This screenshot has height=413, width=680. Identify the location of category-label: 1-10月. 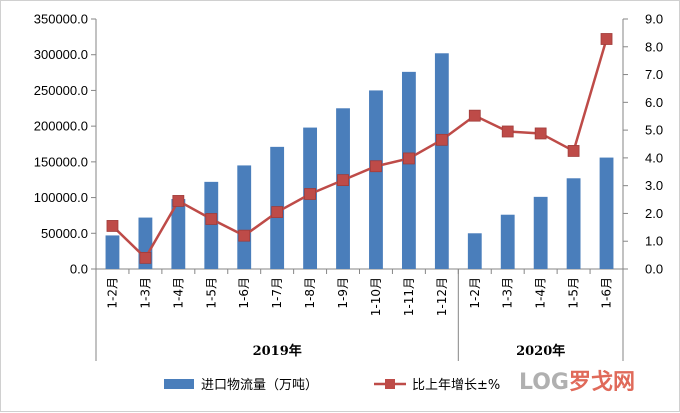
(376, 296).